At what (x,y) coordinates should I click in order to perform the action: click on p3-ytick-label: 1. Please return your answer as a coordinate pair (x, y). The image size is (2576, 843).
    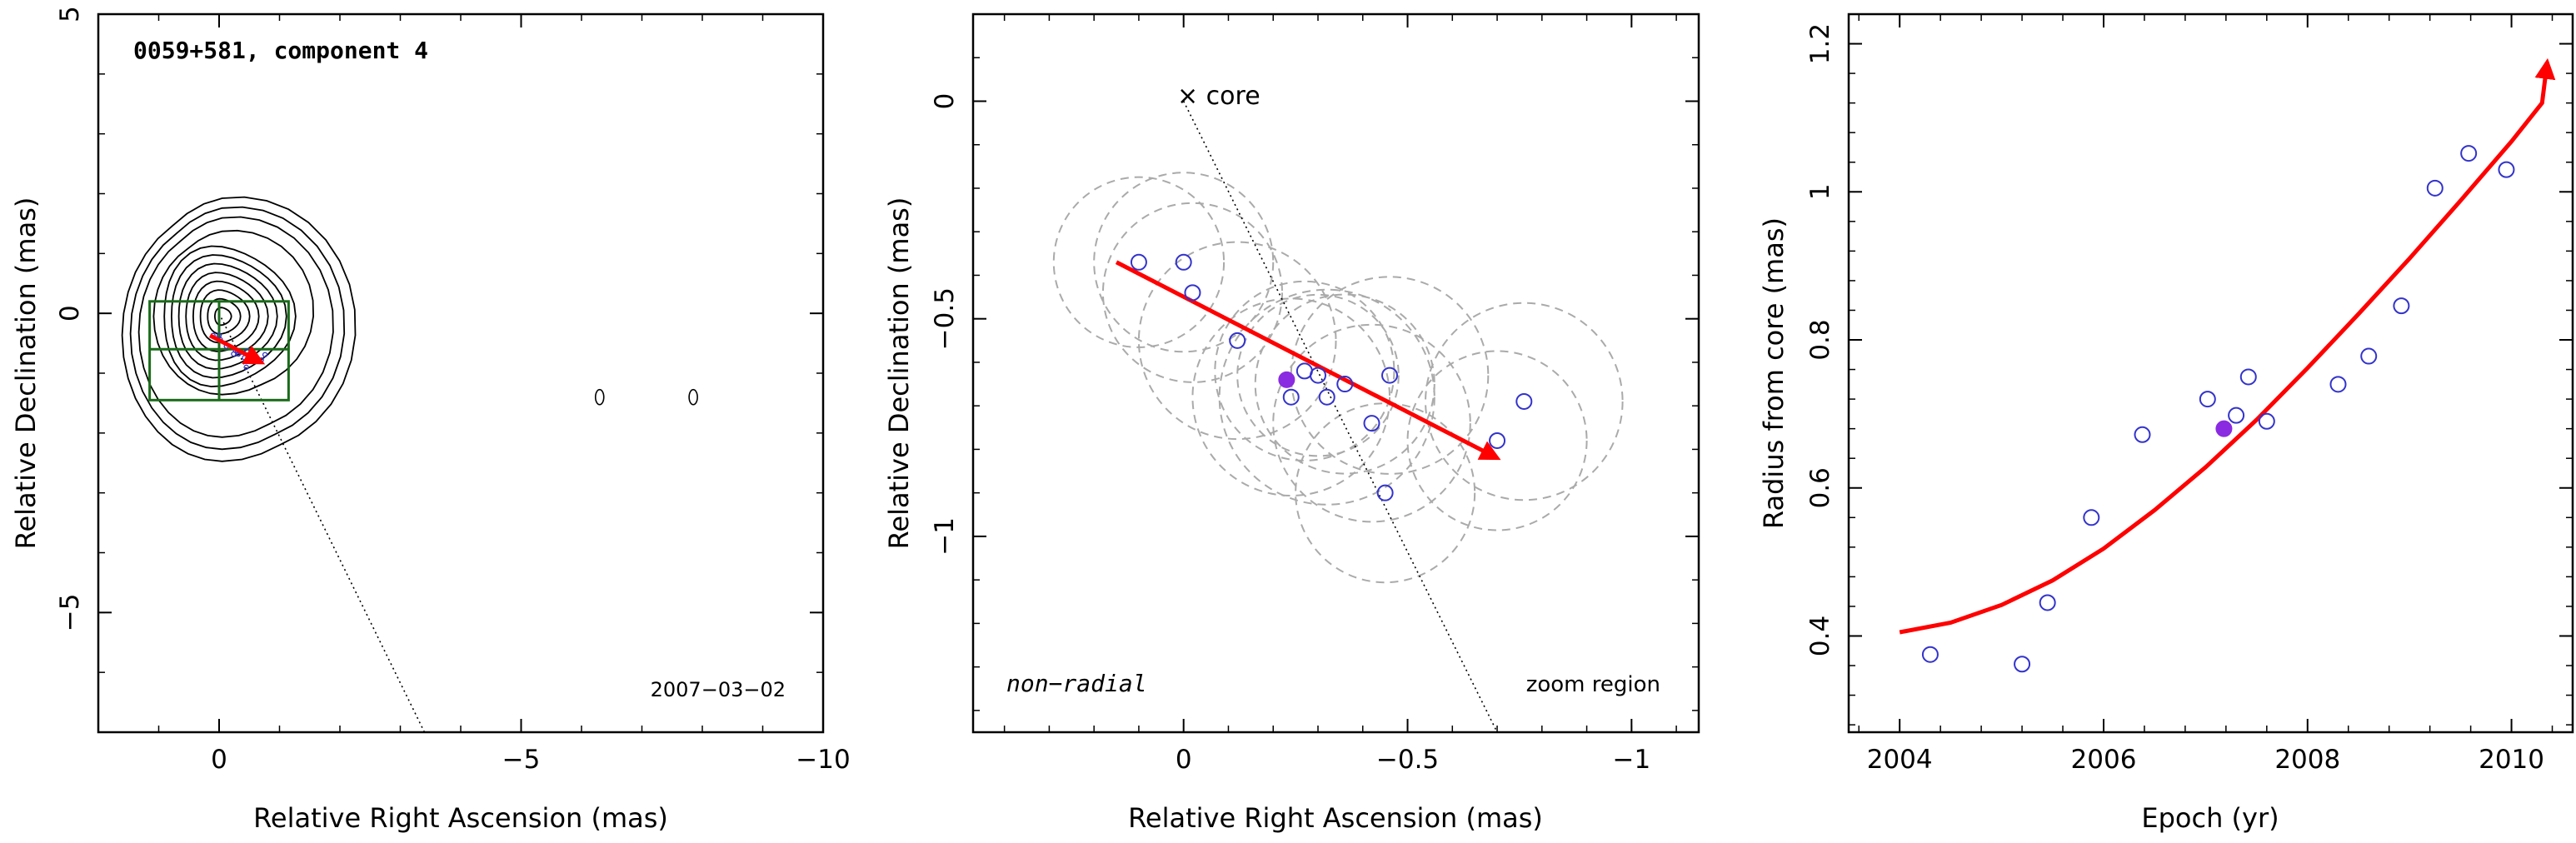
    Looking at the image, I should click on (1820, 191).